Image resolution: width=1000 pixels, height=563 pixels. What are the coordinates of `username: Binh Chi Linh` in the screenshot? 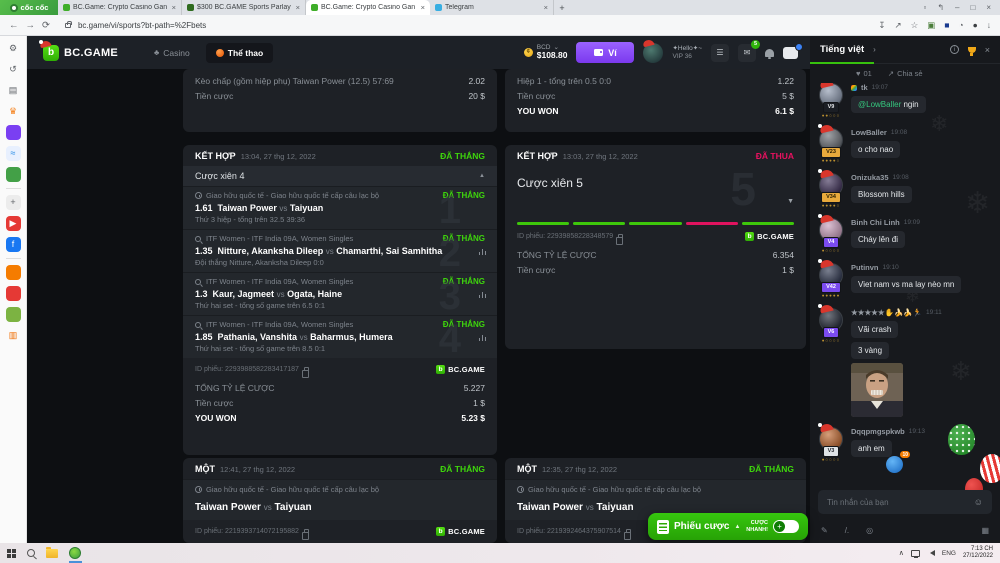 It's located at (875, 223).